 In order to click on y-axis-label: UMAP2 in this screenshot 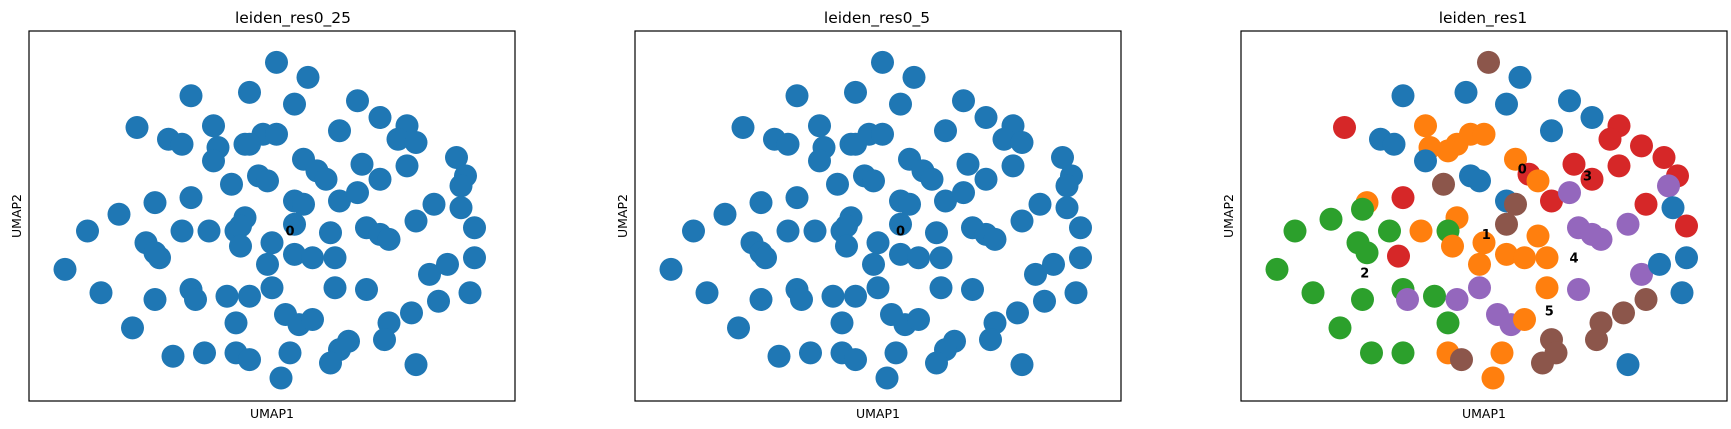, I will do `click(622, 216)`.